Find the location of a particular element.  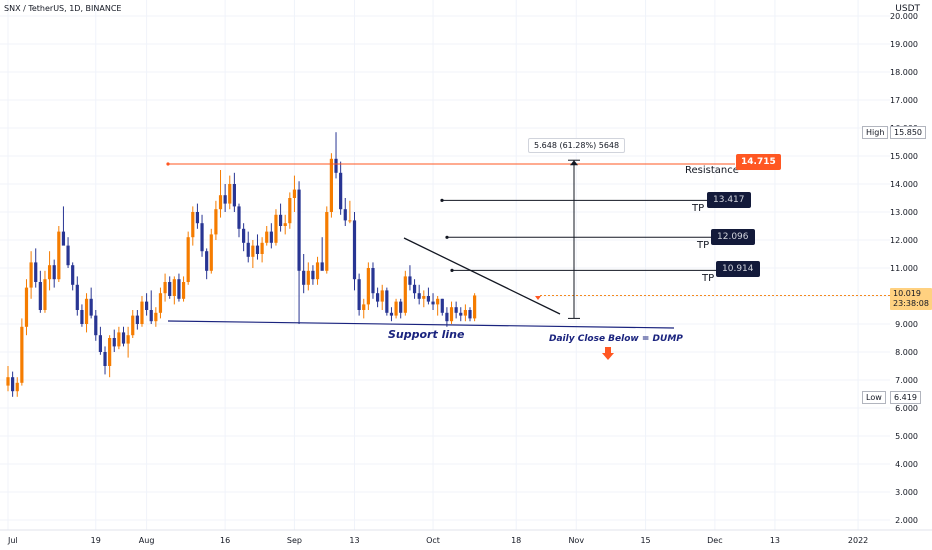

currency-label: USDT is located at coordinates (907, 9).